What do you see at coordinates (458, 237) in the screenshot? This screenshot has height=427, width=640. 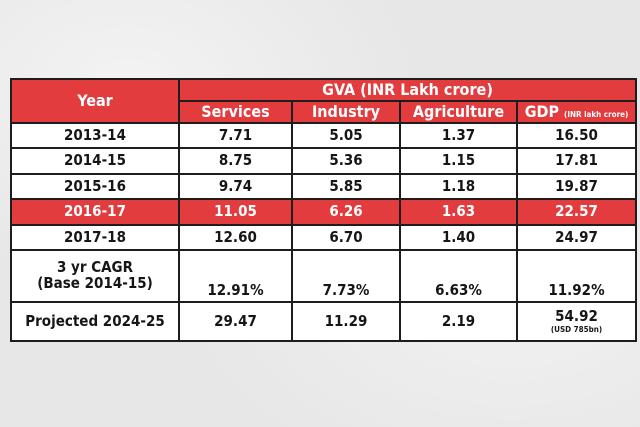 I see `cell-agriculture: 1.40` at bounding box center [458, 237].